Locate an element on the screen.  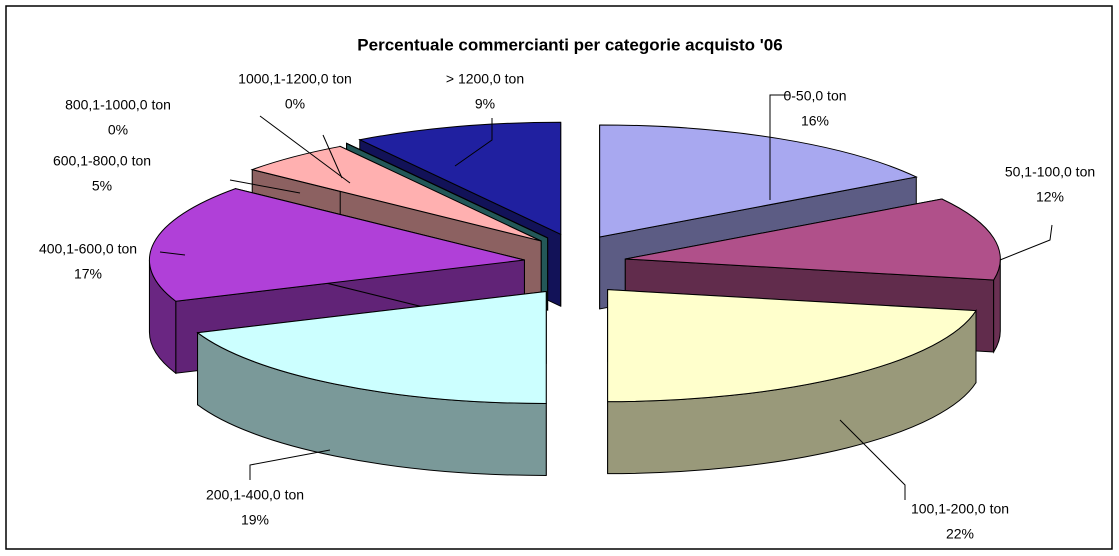
slice-value-label: 9% is located at coordinates (485, 104).